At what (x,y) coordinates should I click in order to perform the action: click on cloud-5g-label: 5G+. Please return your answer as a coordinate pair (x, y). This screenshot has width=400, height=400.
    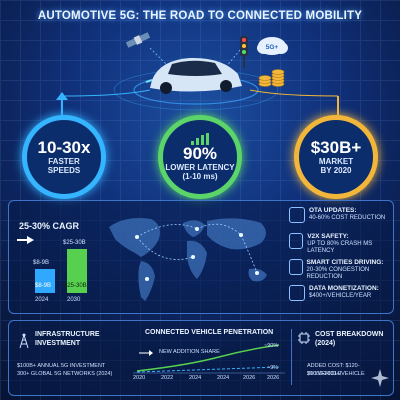
    Looking at the image, I should click on (272, 47).